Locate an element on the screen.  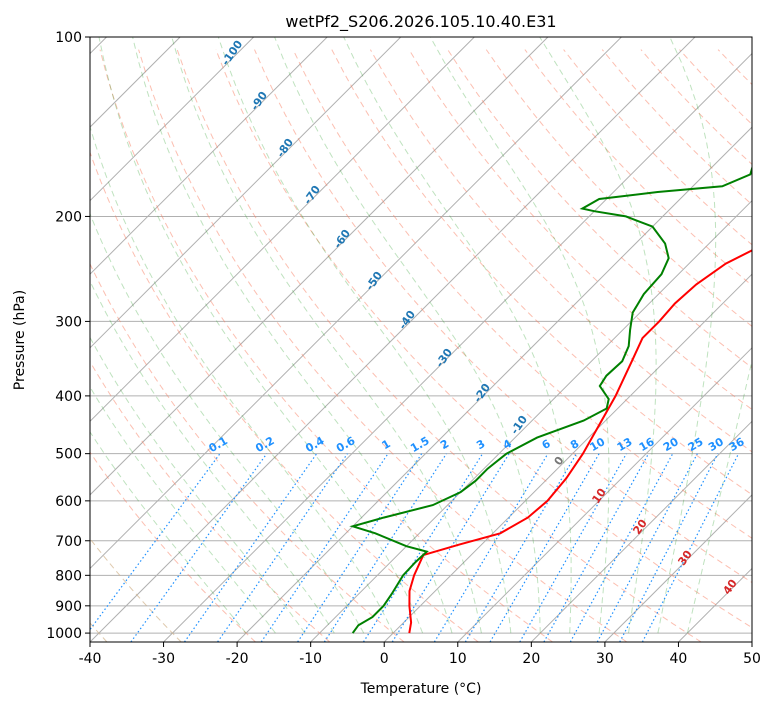
mixing-ratio-label: 1.5 is located at coordinates (419, 444).